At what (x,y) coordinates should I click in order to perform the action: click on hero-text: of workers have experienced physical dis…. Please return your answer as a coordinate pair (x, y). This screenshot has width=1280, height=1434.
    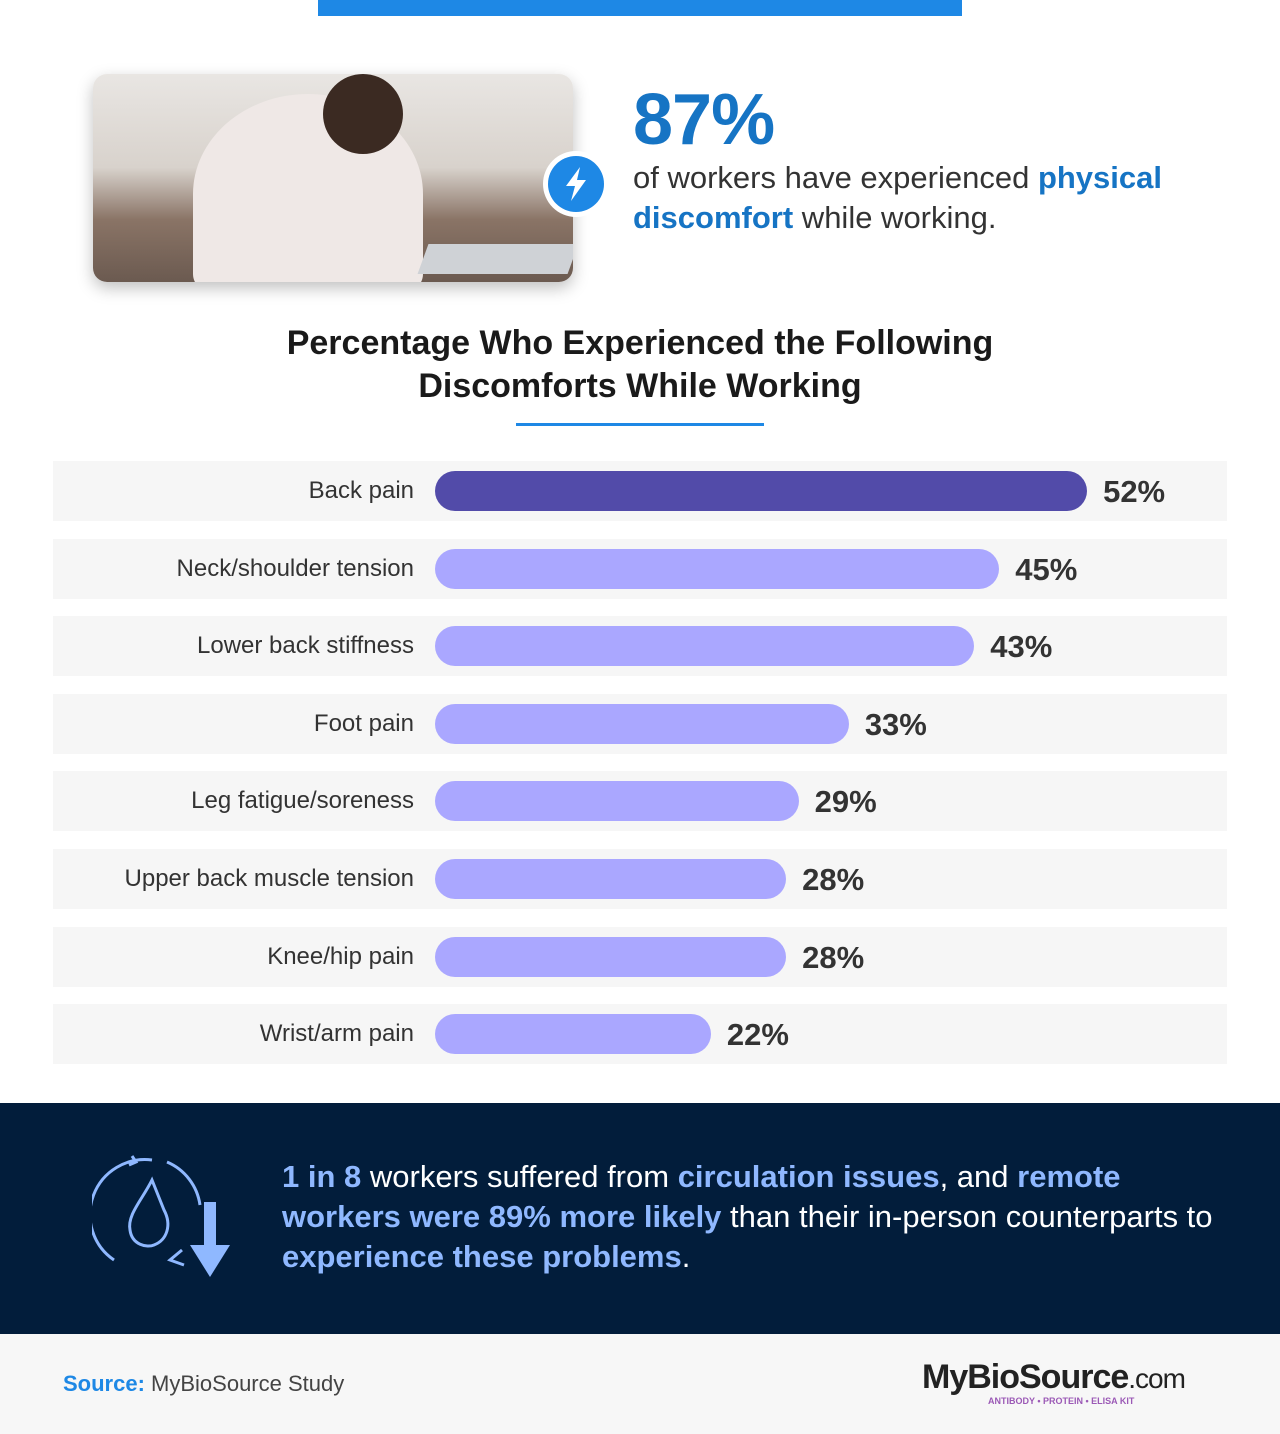
    Looking at the image, I should click on (897, 197).